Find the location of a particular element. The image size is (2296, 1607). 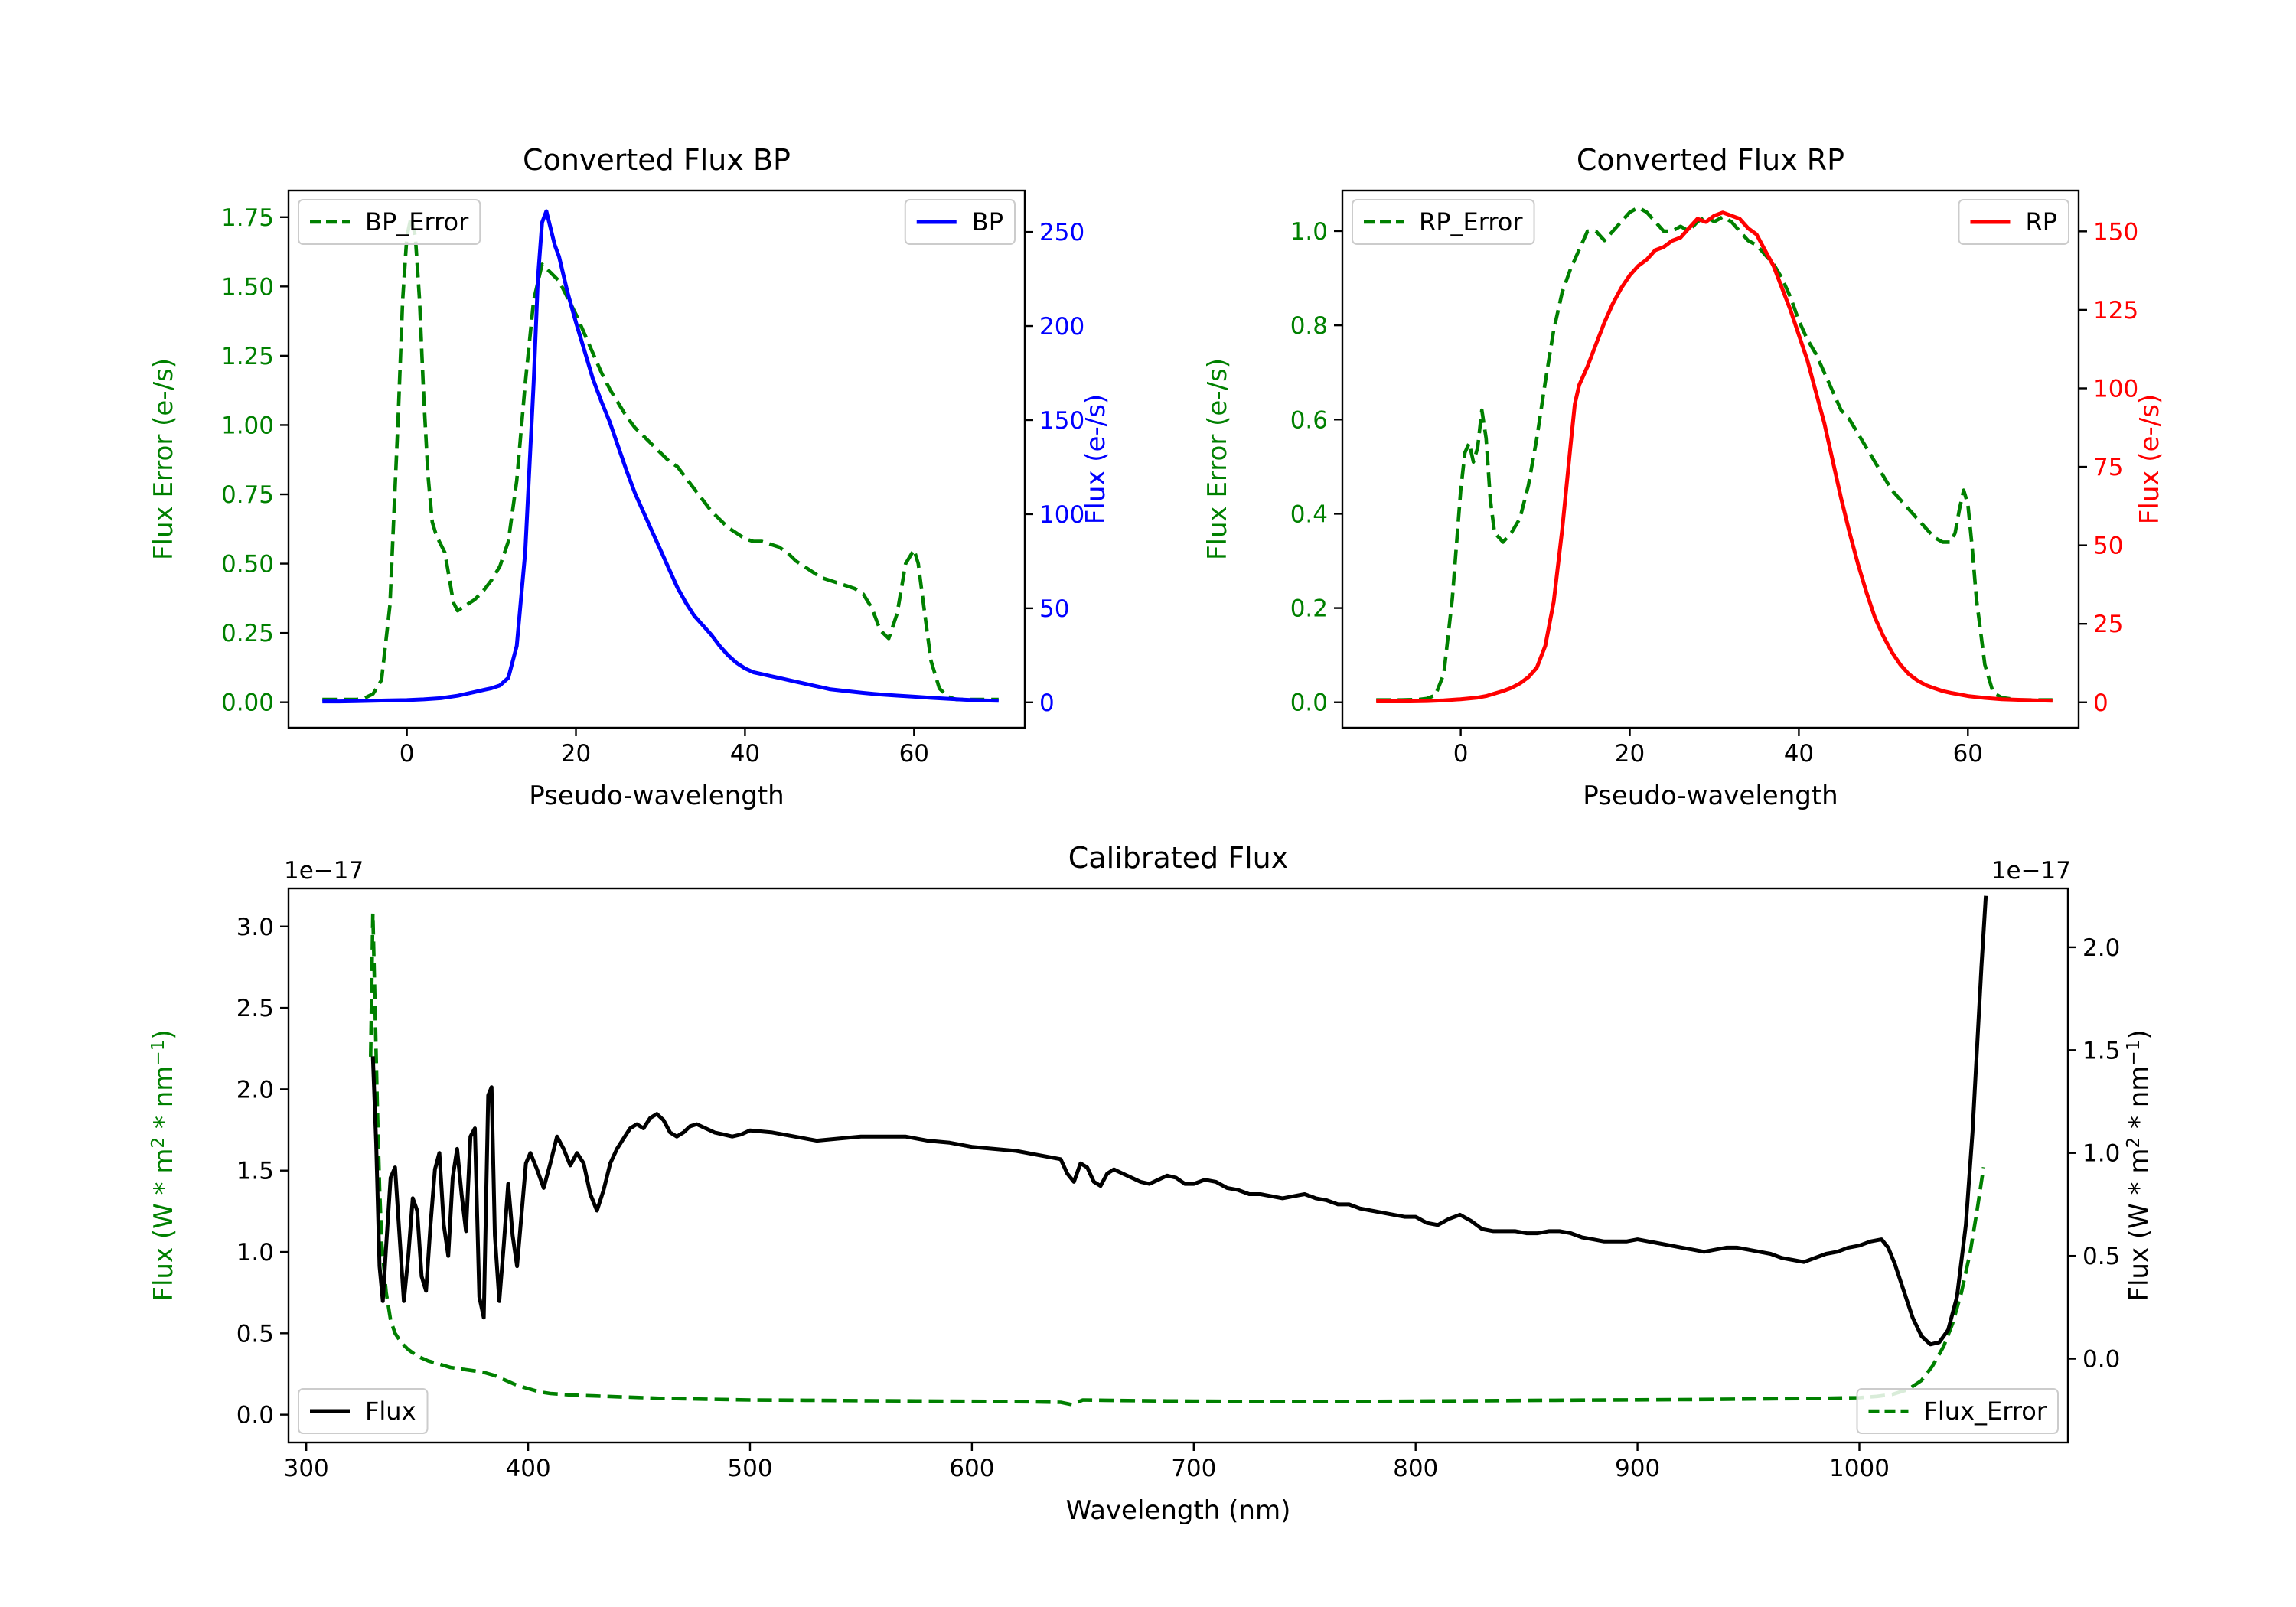

calibrated-chart-title: Calibrated Flux is located at coordinates (1178, 858).